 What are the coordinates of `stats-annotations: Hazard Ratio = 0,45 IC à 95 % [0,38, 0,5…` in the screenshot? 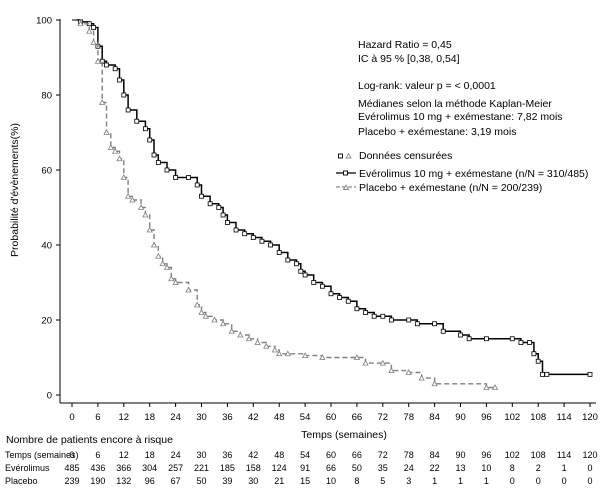 It's located at (460, 88).